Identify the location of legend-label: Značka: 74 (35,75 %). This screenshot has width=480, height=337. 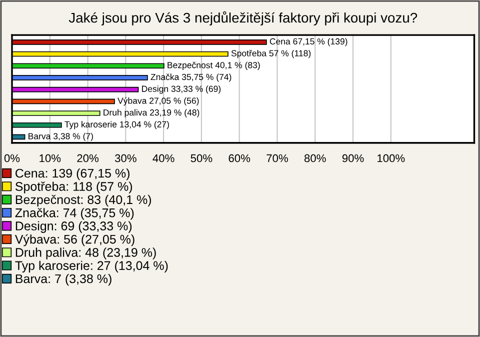
(74, 214).